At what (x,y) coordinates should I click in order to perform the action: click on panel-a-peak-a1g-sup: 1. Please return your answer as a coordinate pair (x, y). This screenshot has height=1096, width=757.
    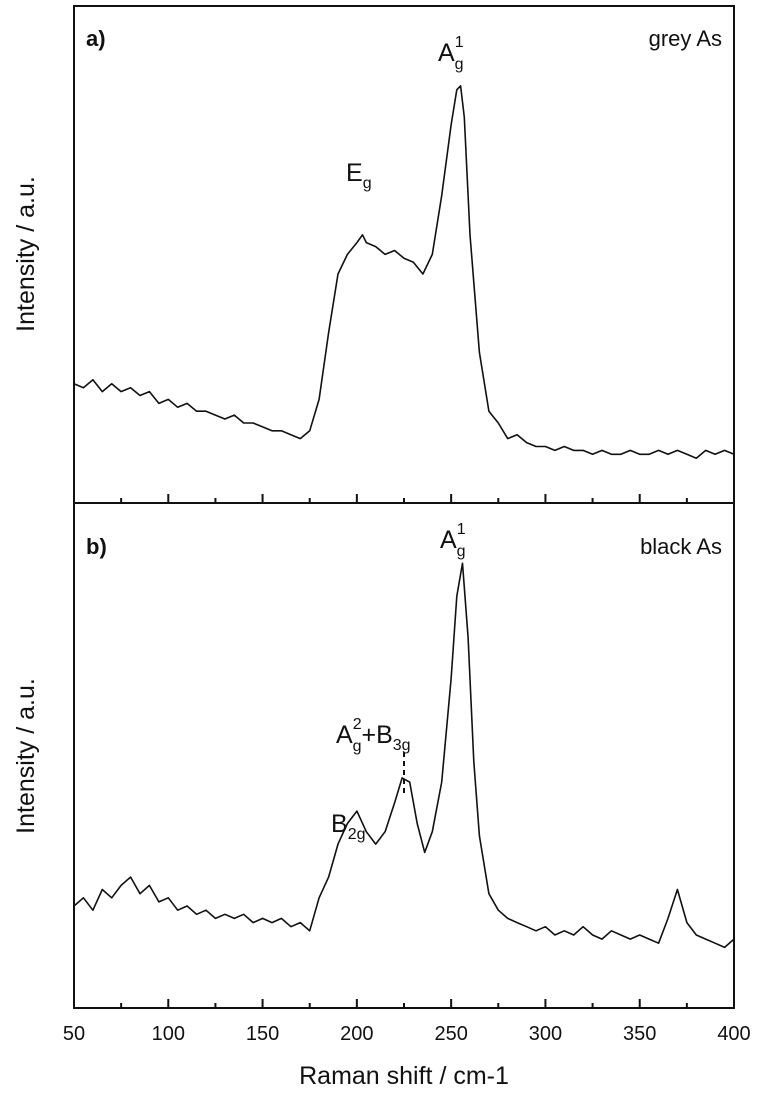
    Looking at the image, I should click on (459, 42).